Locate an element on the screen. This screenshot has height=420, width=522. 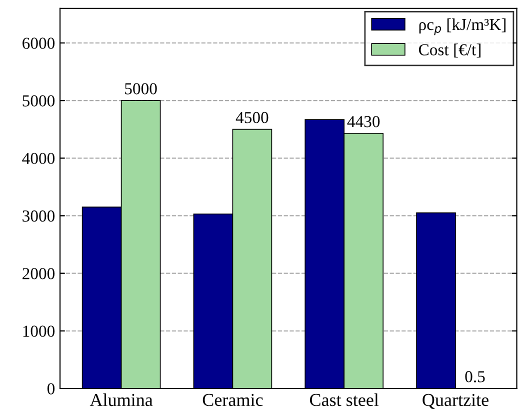
data-label: 5000 is located at coordinates (141, 88).